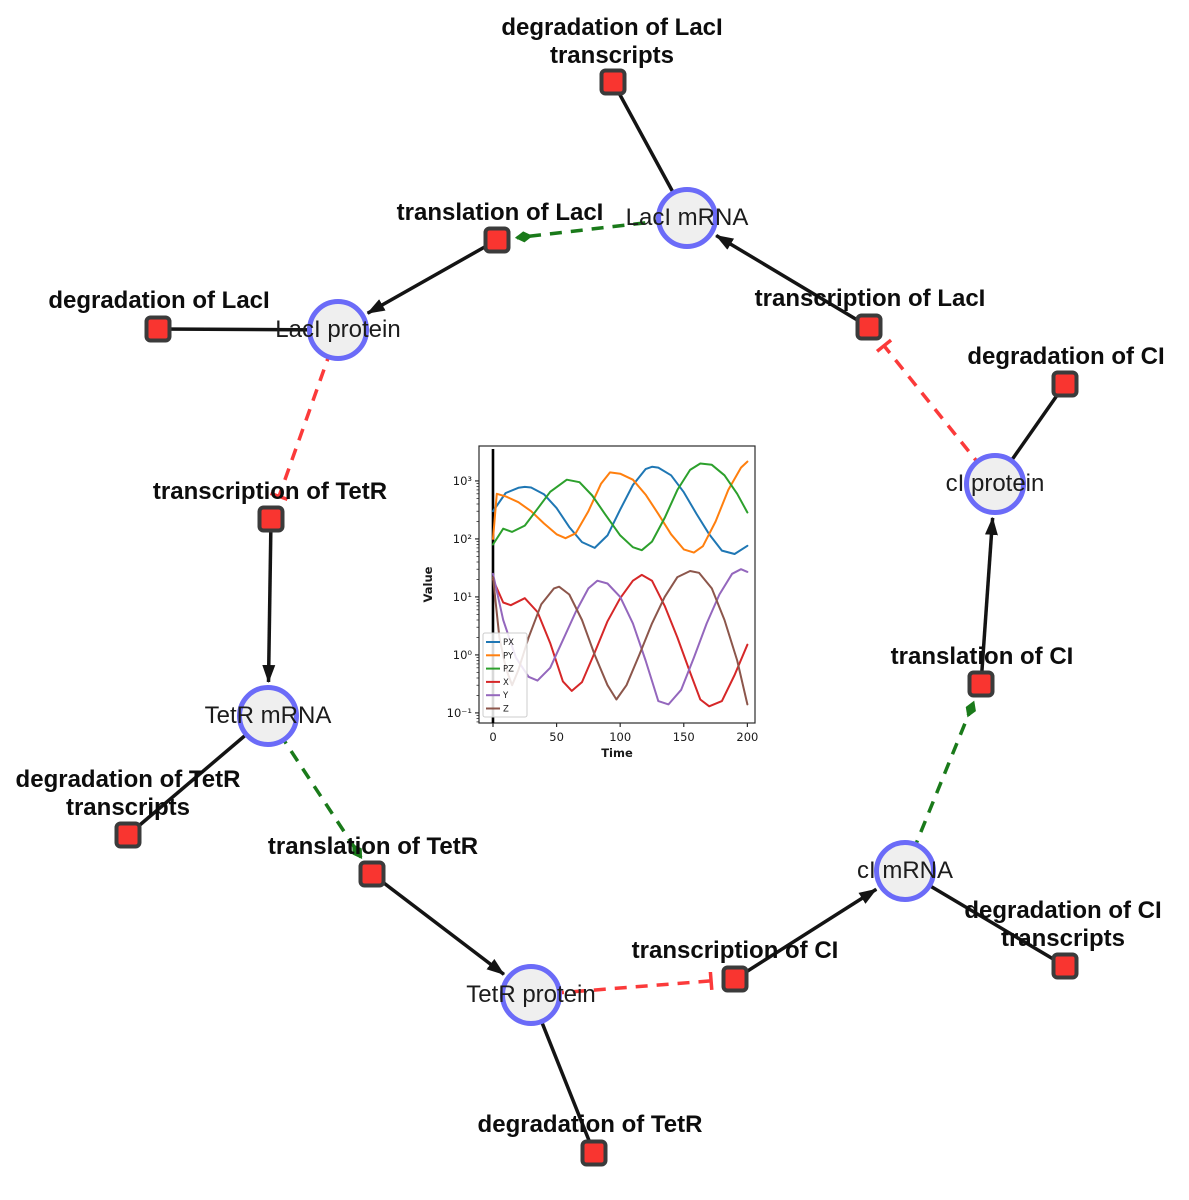  I want to click on reaction-label-transl-tetr: translation of TetR, so click(373, 847).